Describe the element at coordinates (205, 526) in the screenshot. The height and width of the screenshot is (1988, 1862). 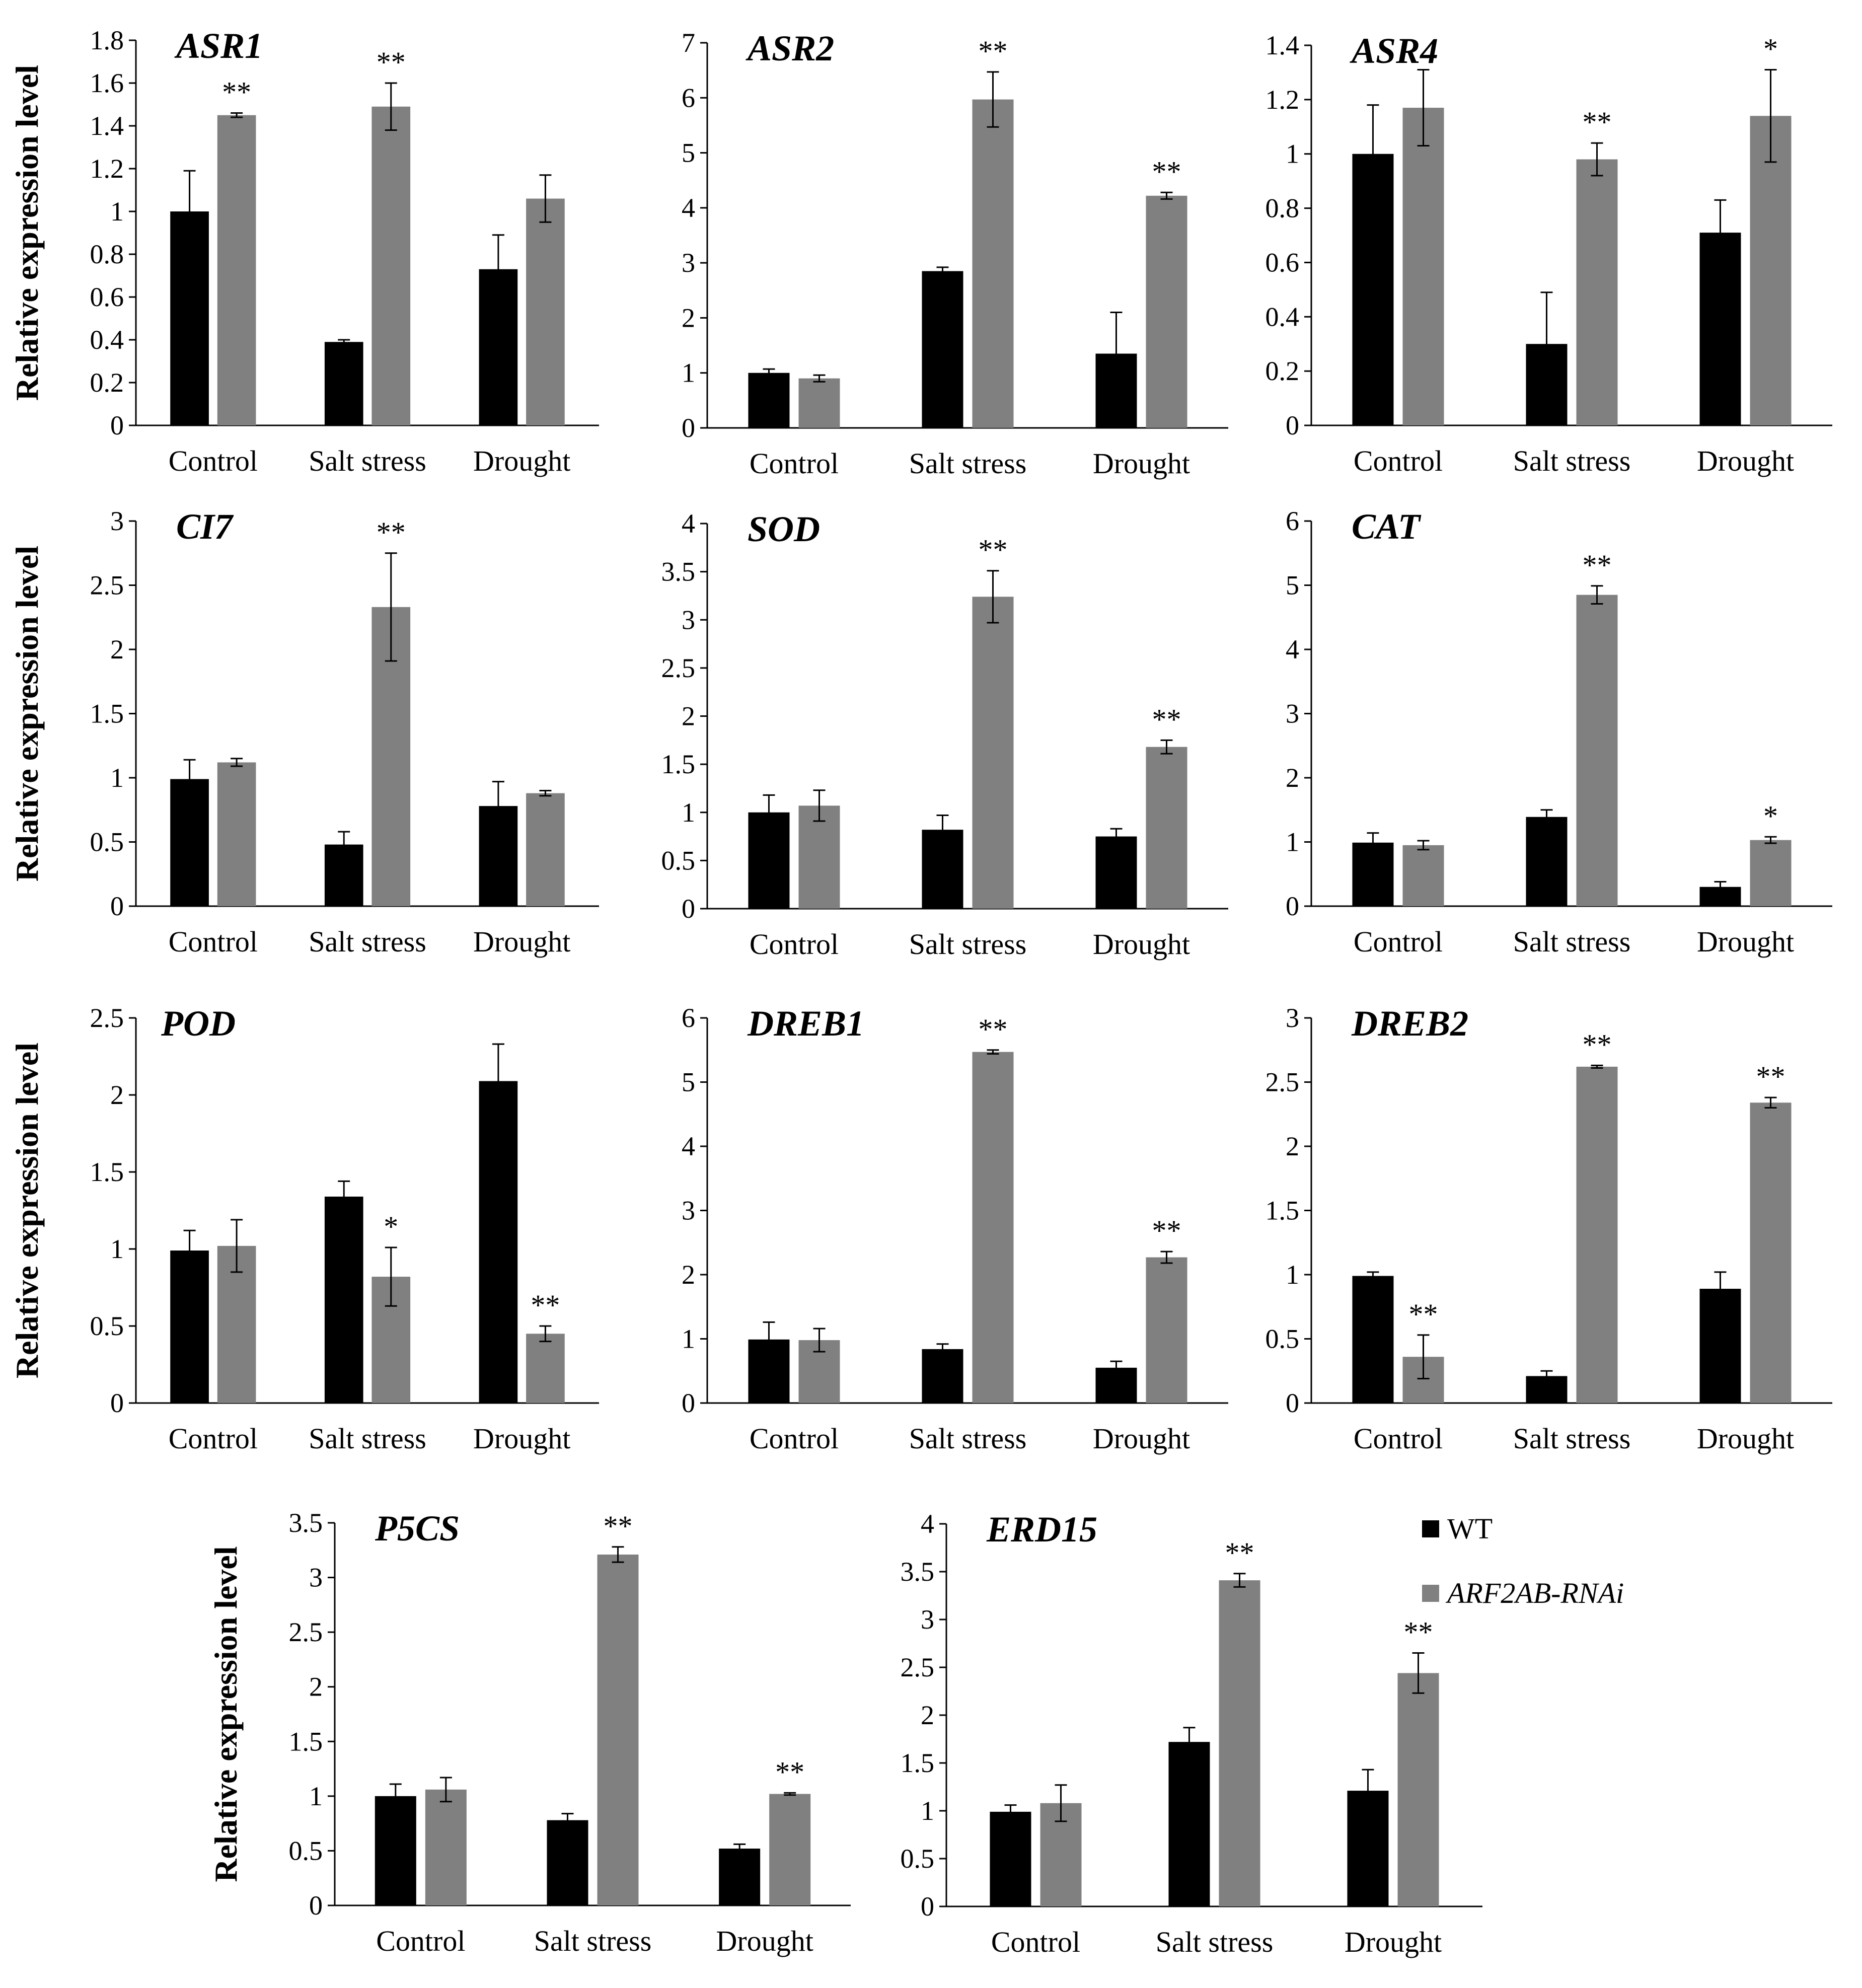
I see `gene-title: CI7` at that location.